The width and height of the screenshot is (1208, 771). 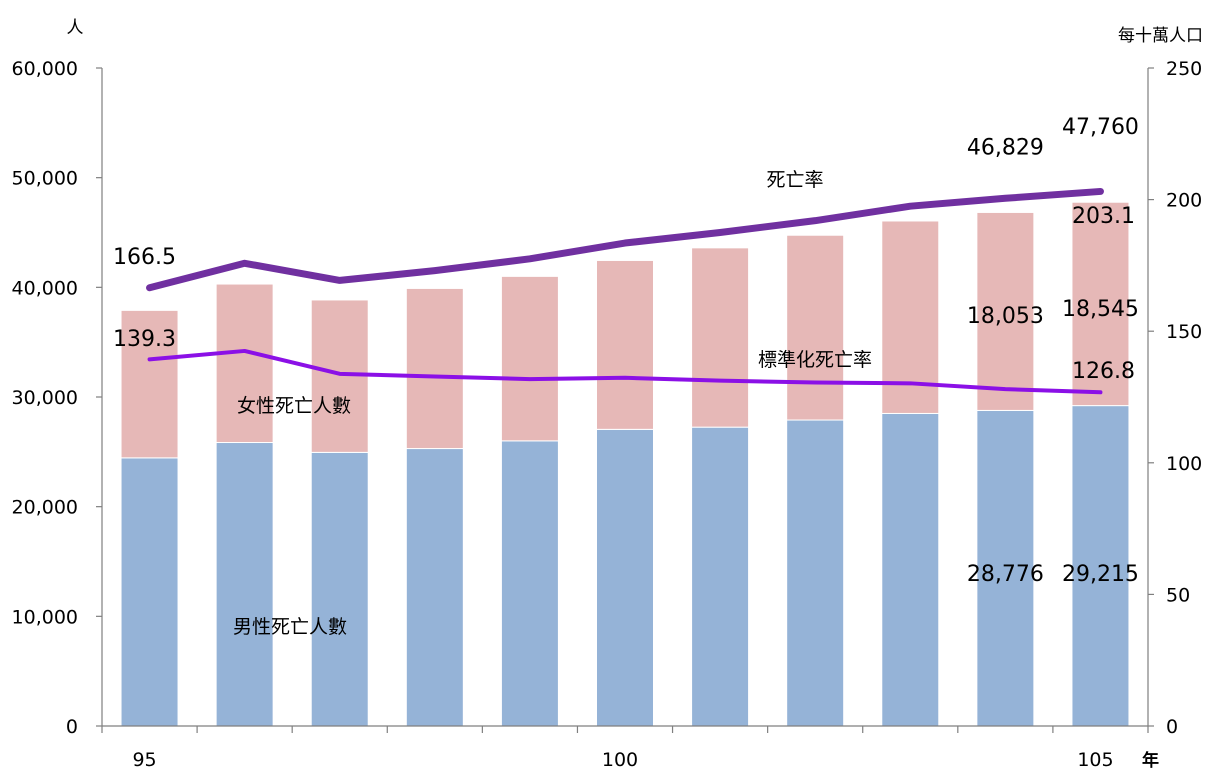 I want to click on y-right-tick-label: 100, so click(x=1184, y=464).